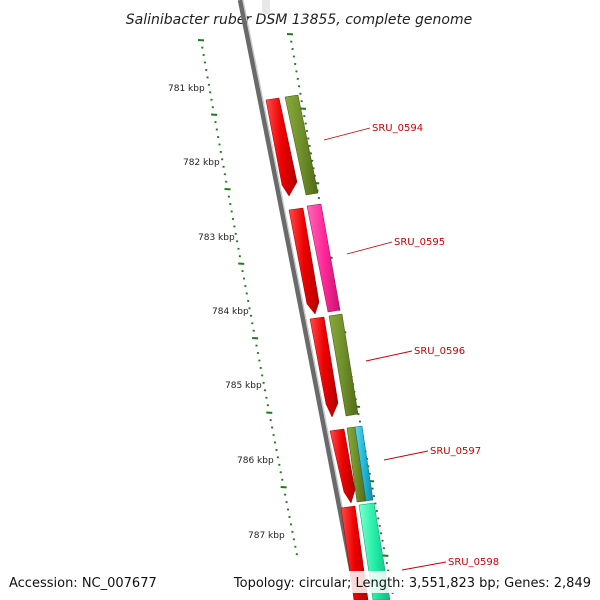 Image resolution: width=600 pixels, height=600 pixels. What do you see at coordinates (419, 242) in the screenshot?
I see `gene-label-sru-0595: SRU_0595` at bounding box center [419, 242].